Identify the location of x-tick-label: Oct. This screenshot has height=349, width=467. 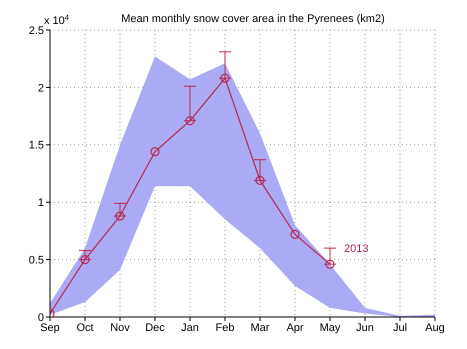
(85, 328).